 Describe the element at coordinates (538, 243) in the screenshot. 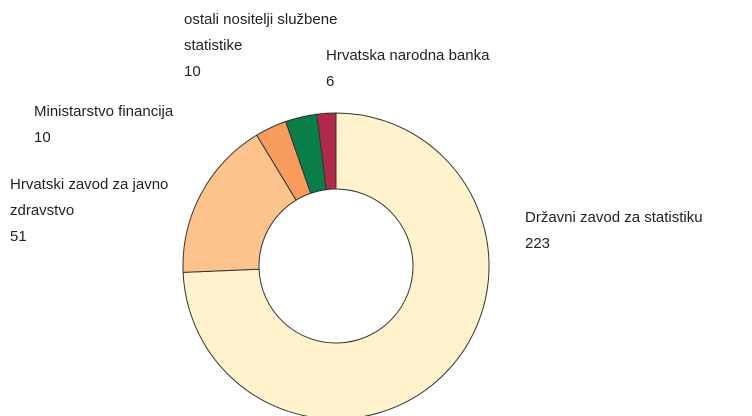

I see `label-value: 223` at that location.